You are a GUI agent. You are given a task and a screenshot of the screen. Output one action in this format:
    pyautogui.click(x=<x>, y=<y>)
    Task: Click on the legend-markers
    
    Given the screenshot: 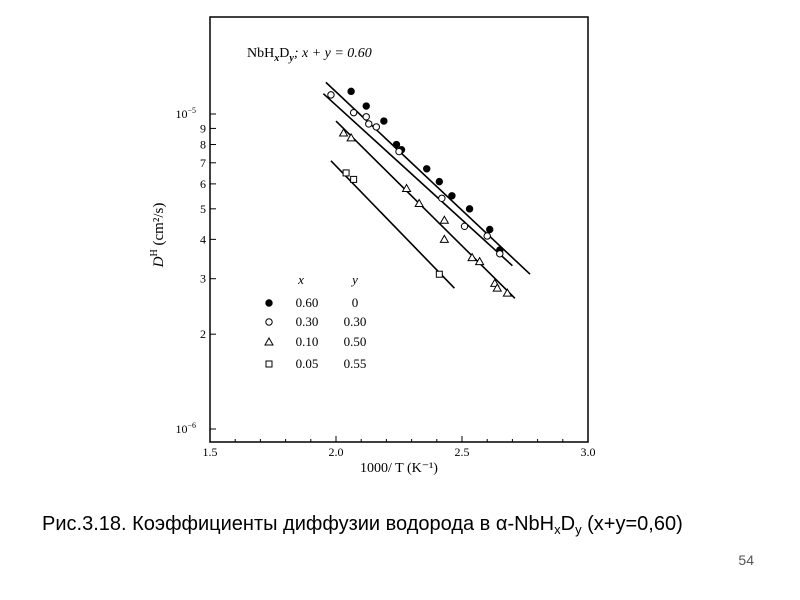 What is the action you would take?
    pyautogui.click(x=269, y=333)
    